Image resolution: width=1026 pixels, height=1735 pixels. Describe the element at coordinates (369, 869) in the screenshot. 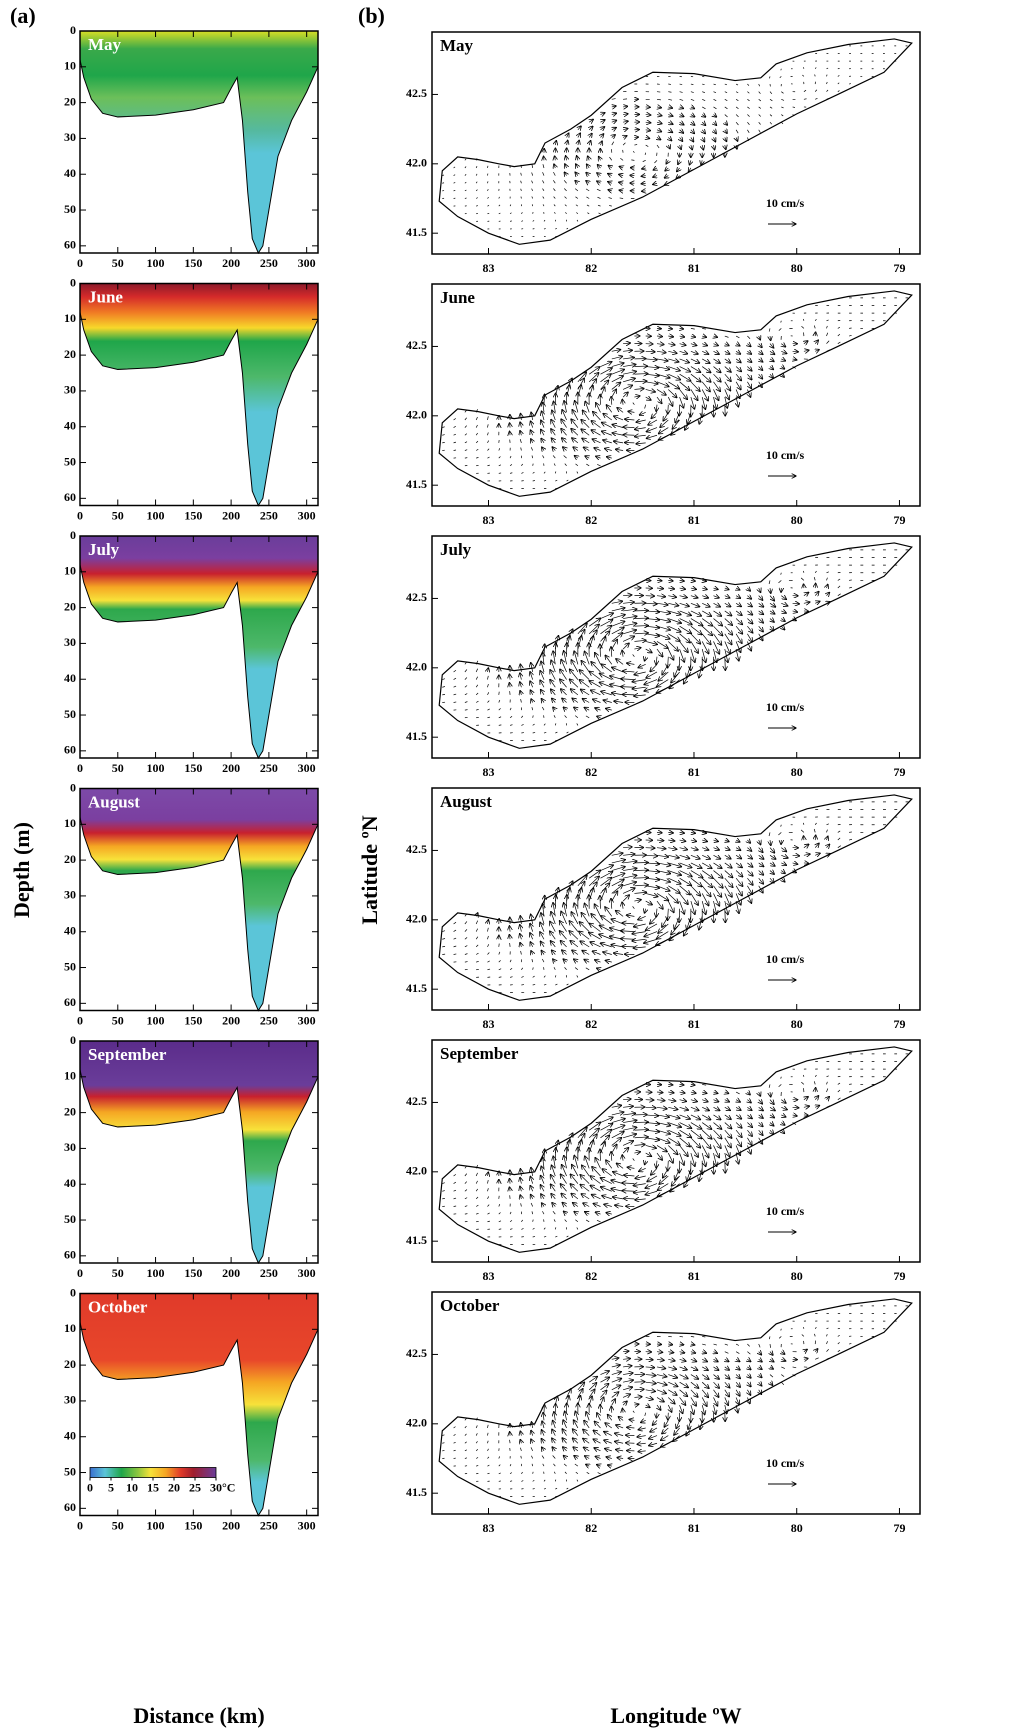

I see `y-axis-label: Latitude ºN` at that location.